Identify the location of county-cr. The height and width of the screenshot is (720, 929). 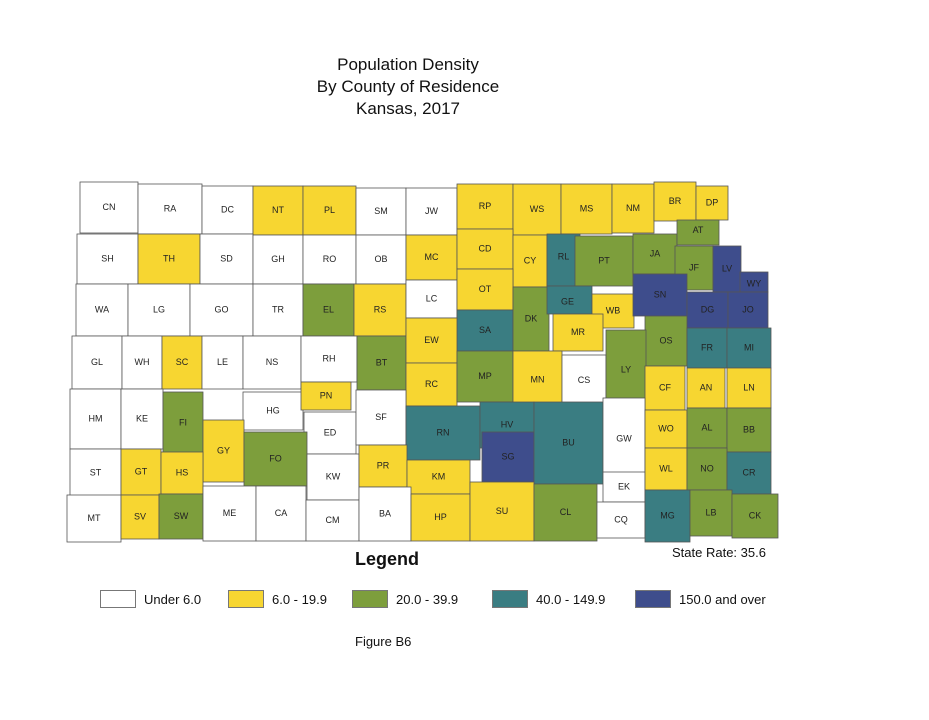
(749, 473).